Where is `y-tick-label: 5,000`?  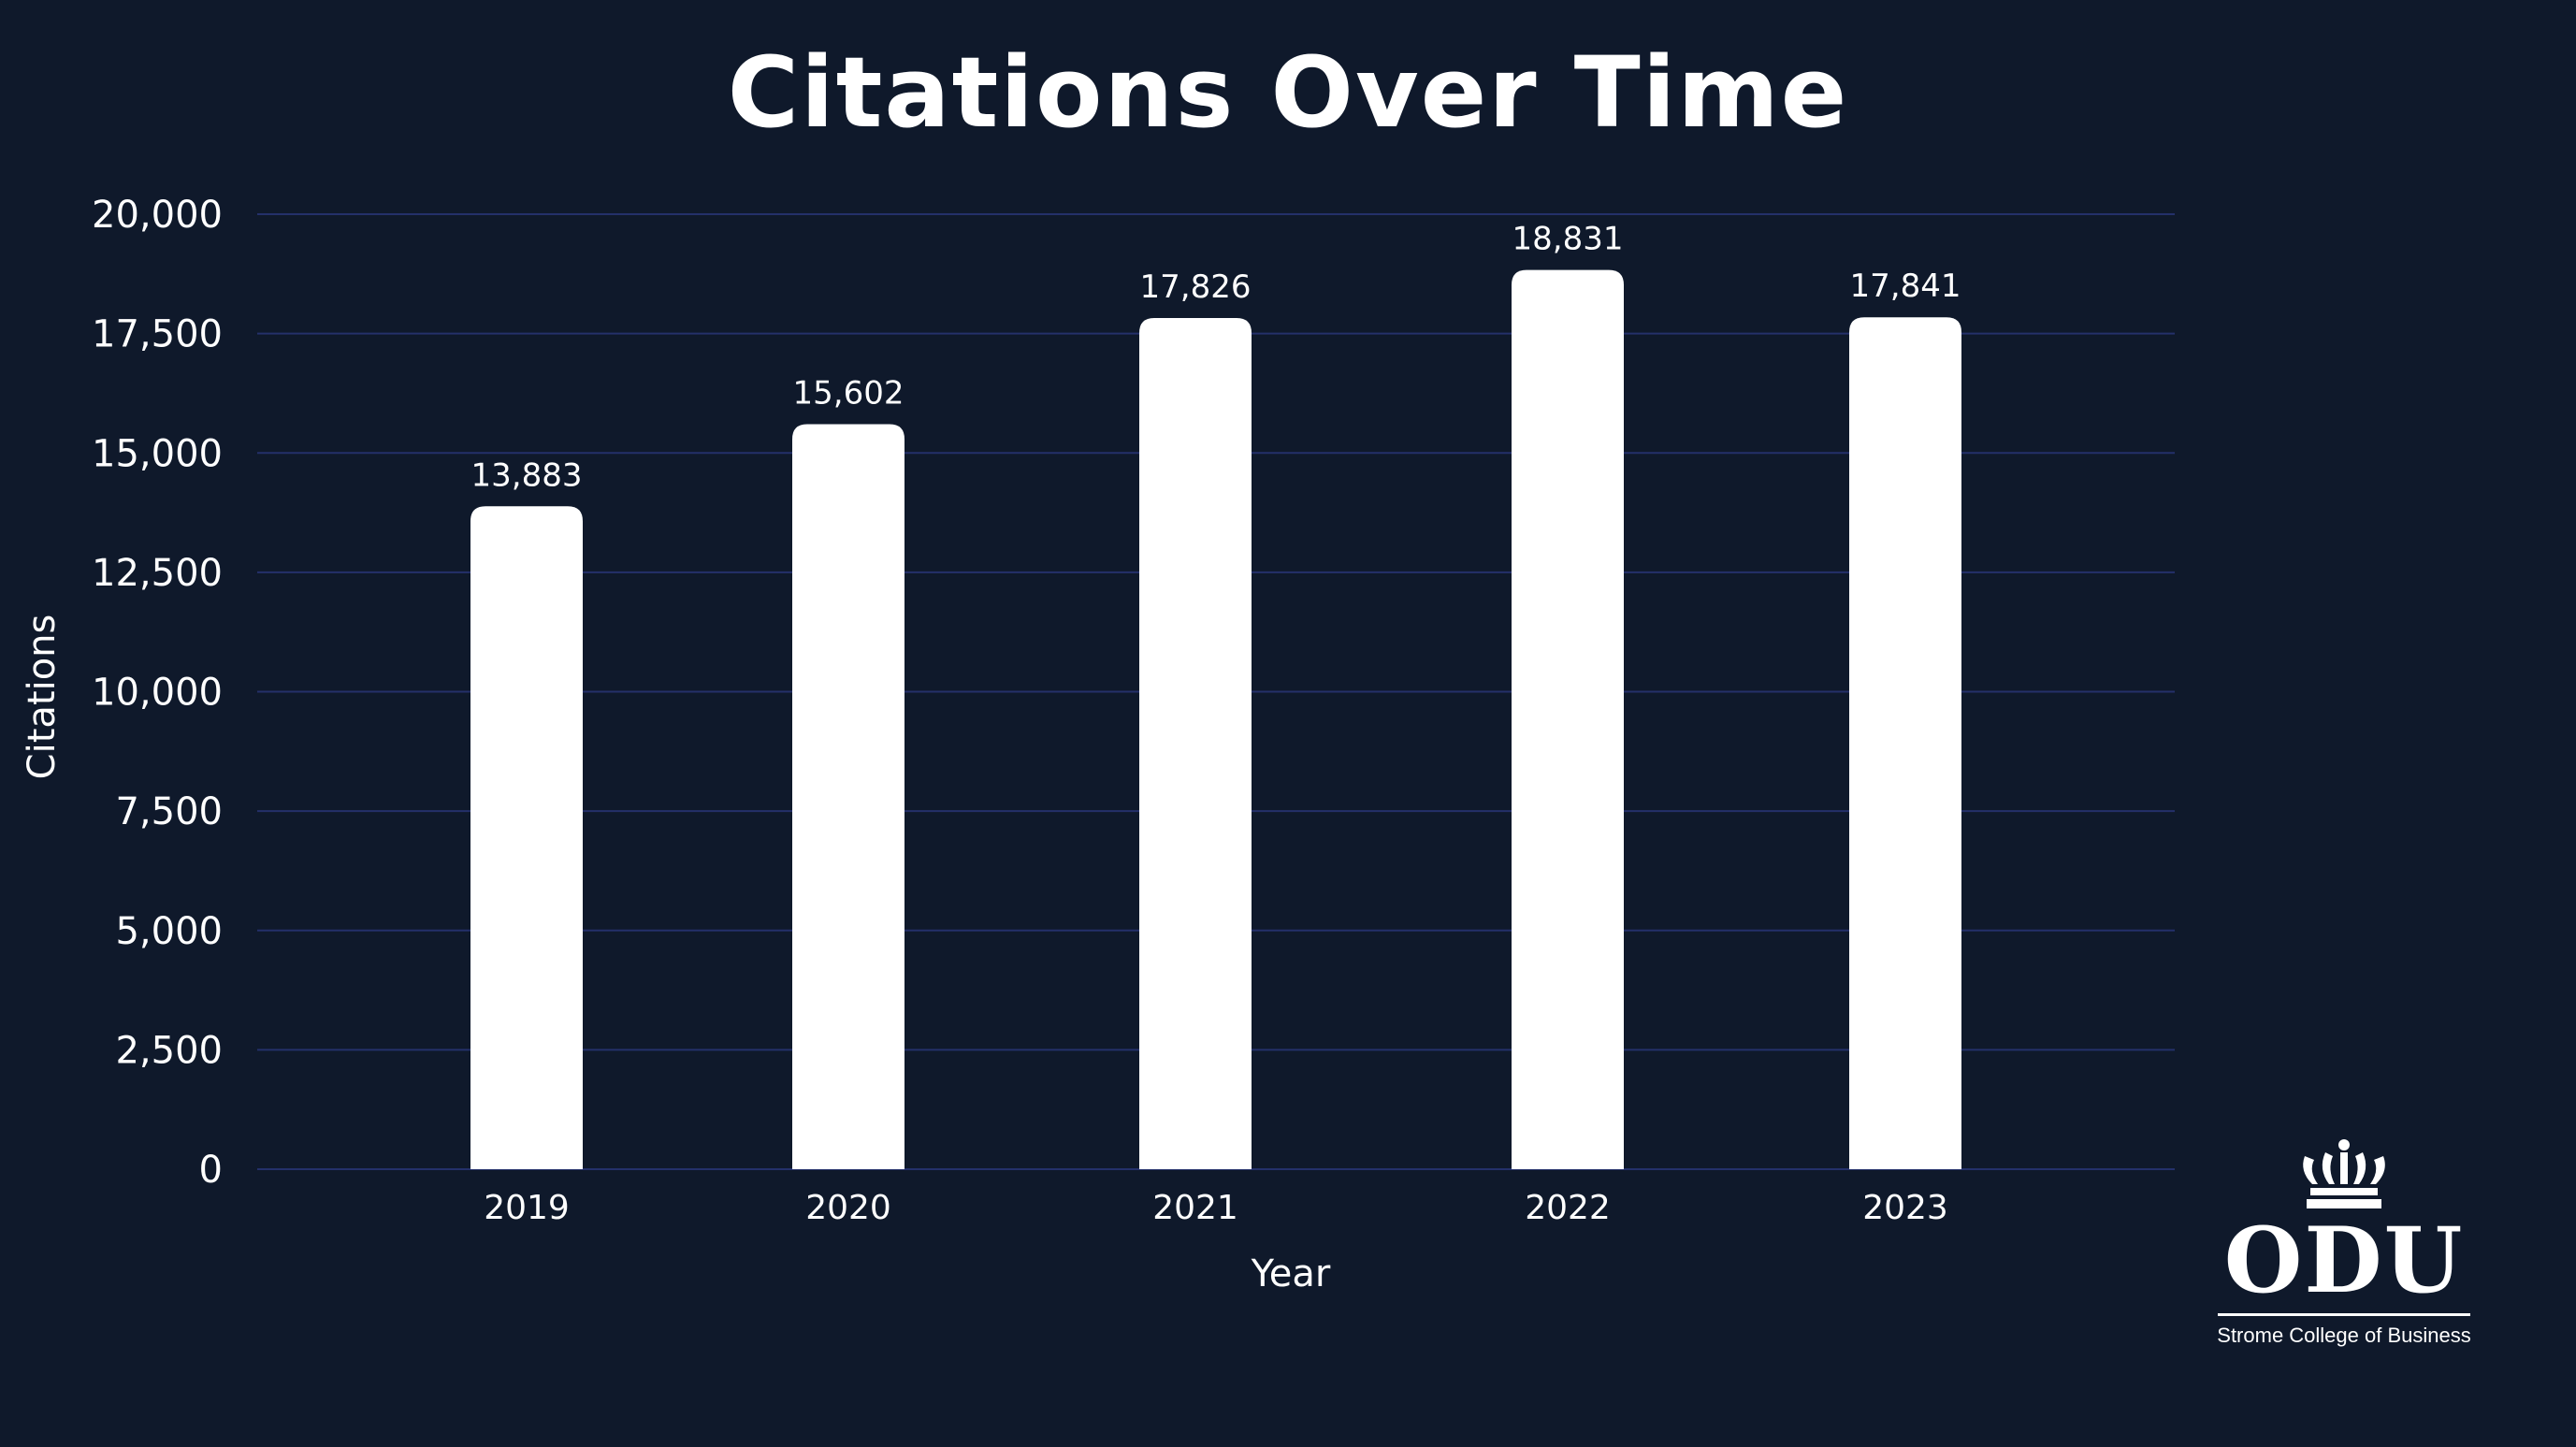
y-tick-label: 5,000 is located at coordinates (169, 931).